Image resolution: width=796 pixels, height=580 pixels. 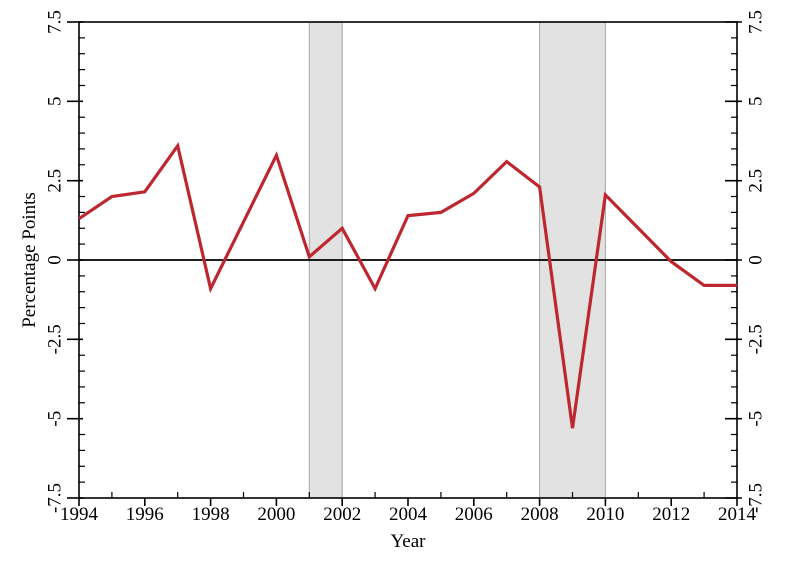 What do you see at coordinates (79, 514) in the screenshot?
I see `x-tick-label: 1994` at bounding box center [79, 514].